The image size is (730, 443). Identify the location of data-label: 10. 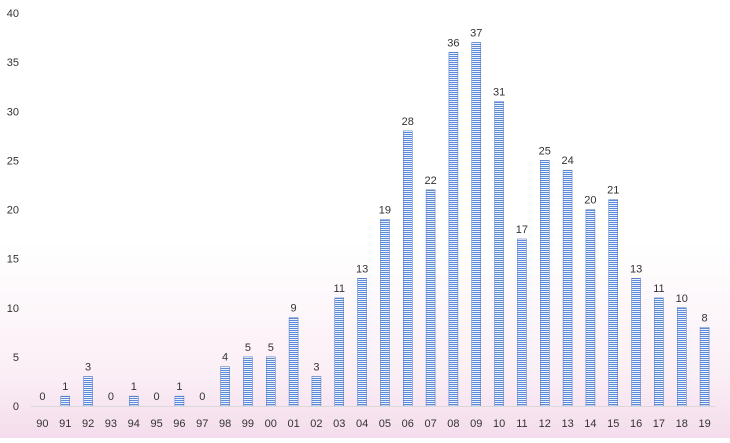
(682, 299).